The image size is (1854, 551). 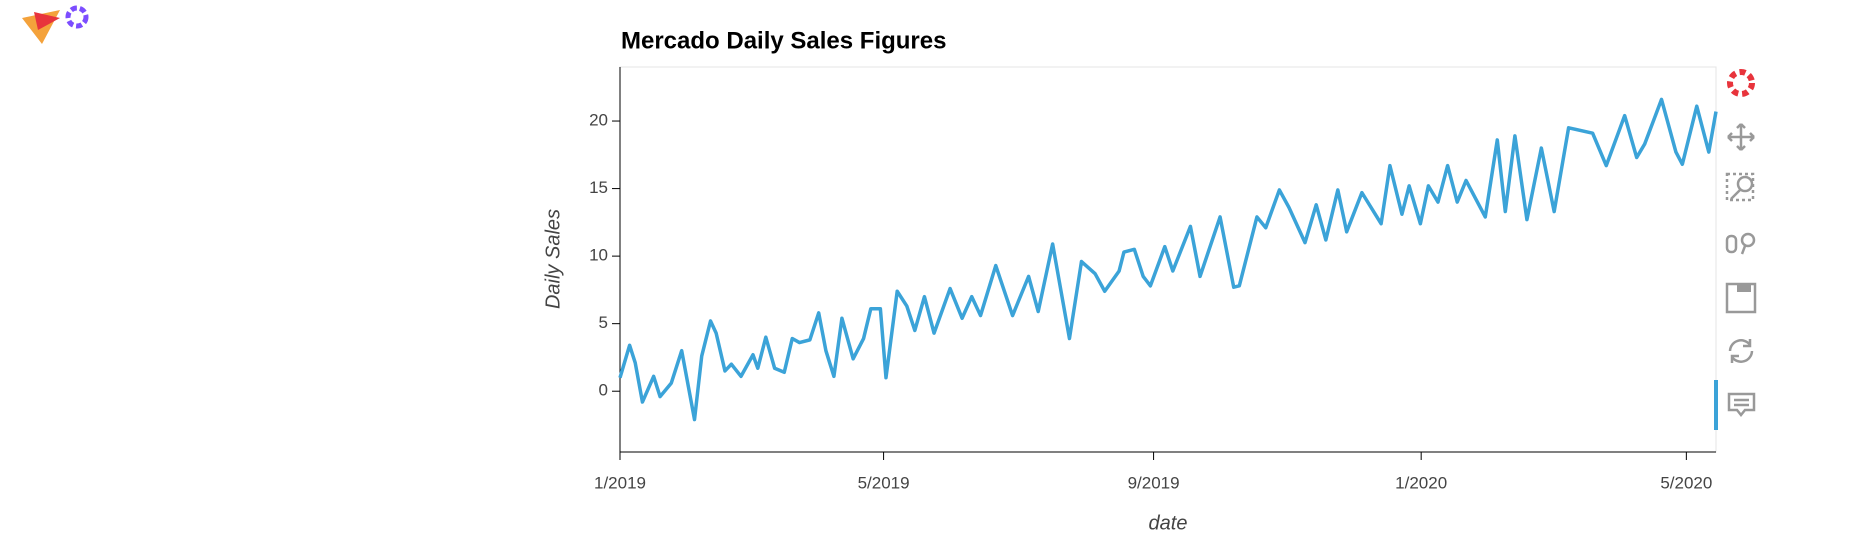 What do you see at coordinates (620, 482) in the screenshot?
I see `x-tick-label: 1/2019` at bounding box center [620, 482].